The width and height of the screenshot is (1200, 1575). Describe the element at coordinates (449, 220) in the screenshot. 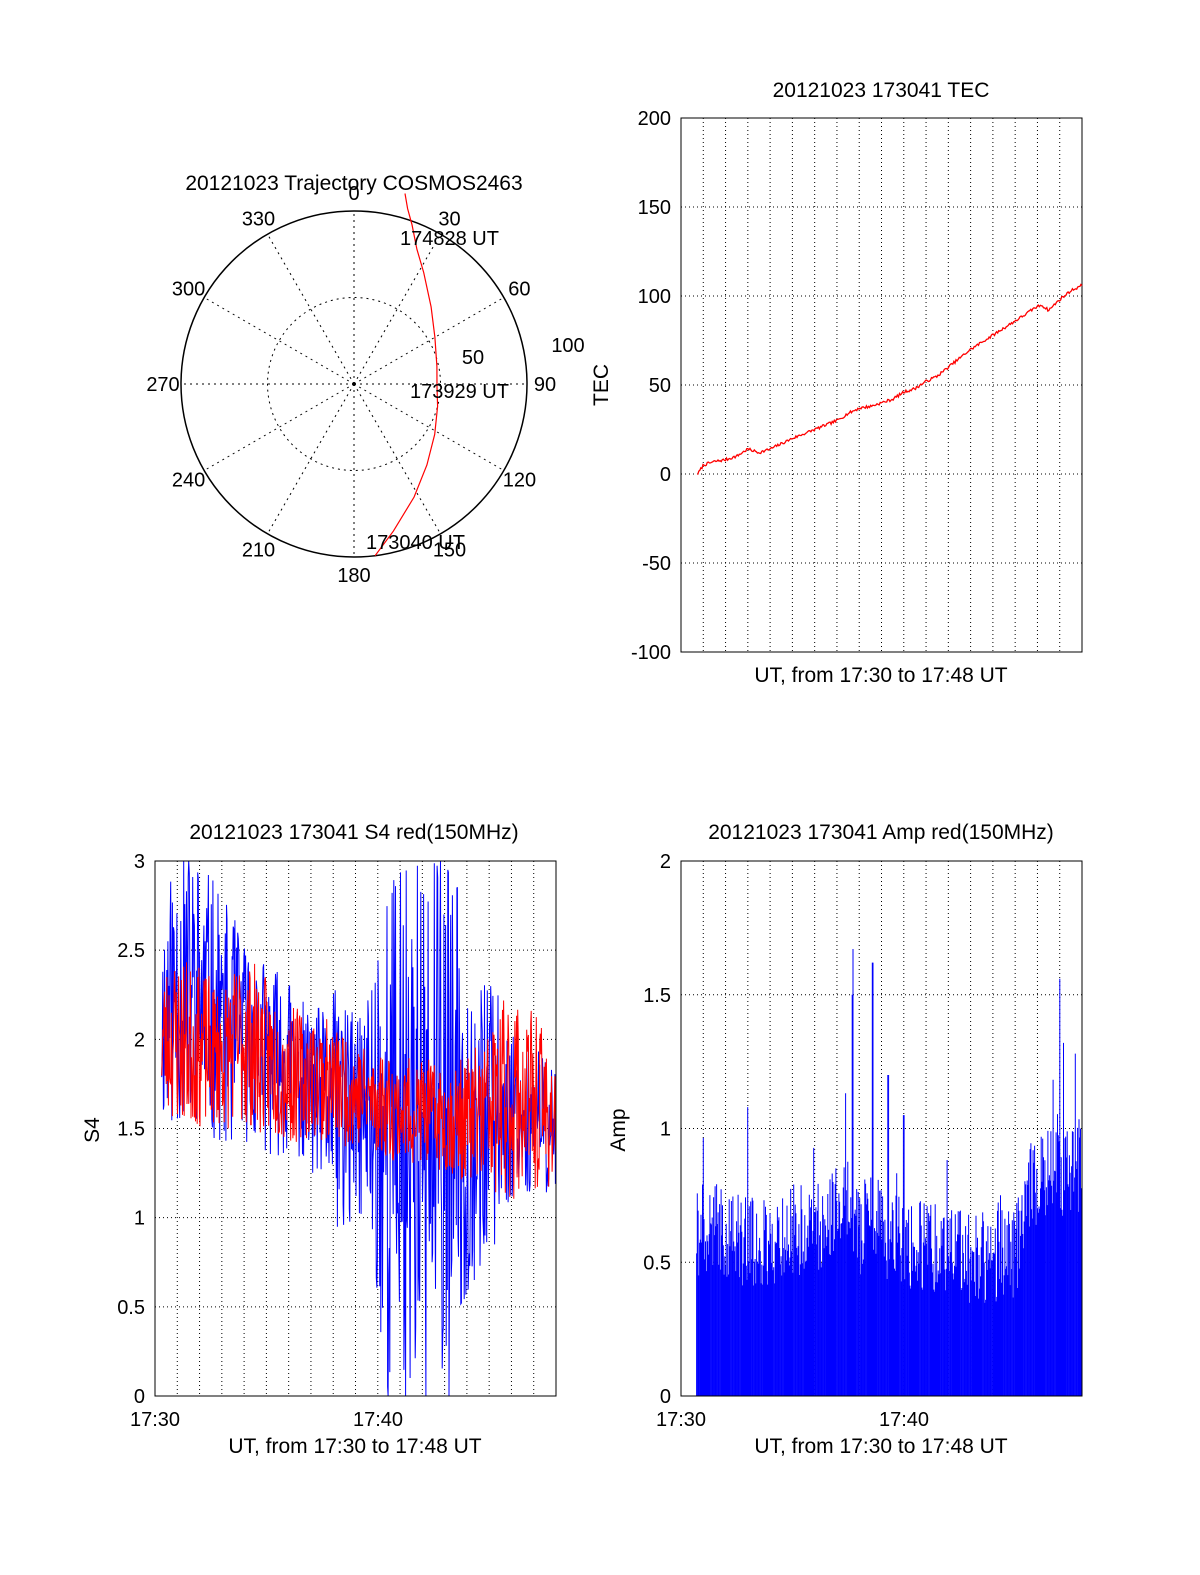

I see `polar-azimuth-label: 30` at that location.